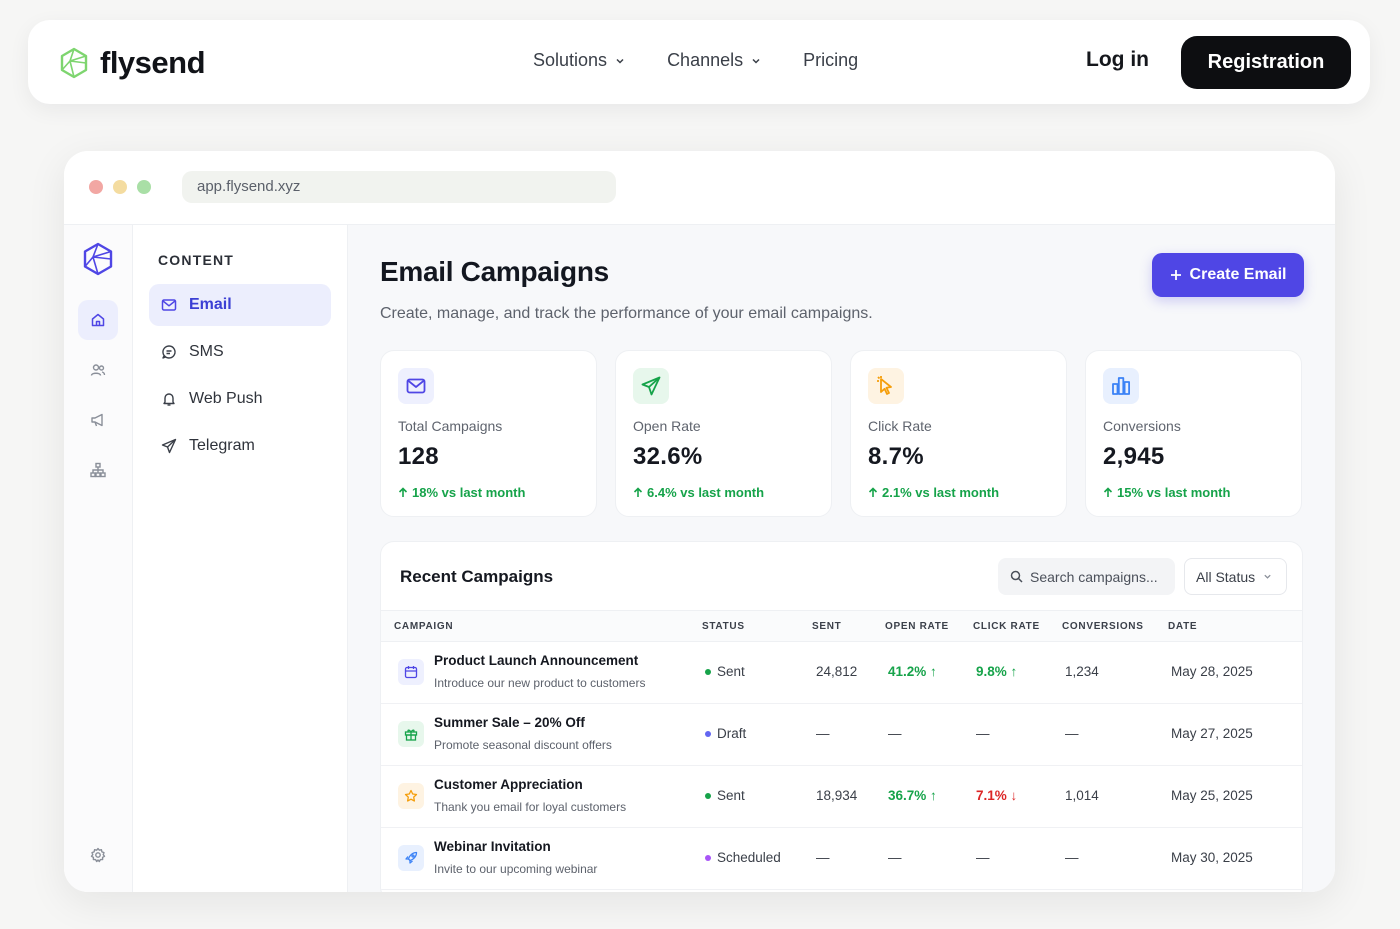  What do you see at coordinates (516, 869) in the screenshot?
I see `campaign-description: Invite to our upcoming webinar` at bounding box center [516, 869].